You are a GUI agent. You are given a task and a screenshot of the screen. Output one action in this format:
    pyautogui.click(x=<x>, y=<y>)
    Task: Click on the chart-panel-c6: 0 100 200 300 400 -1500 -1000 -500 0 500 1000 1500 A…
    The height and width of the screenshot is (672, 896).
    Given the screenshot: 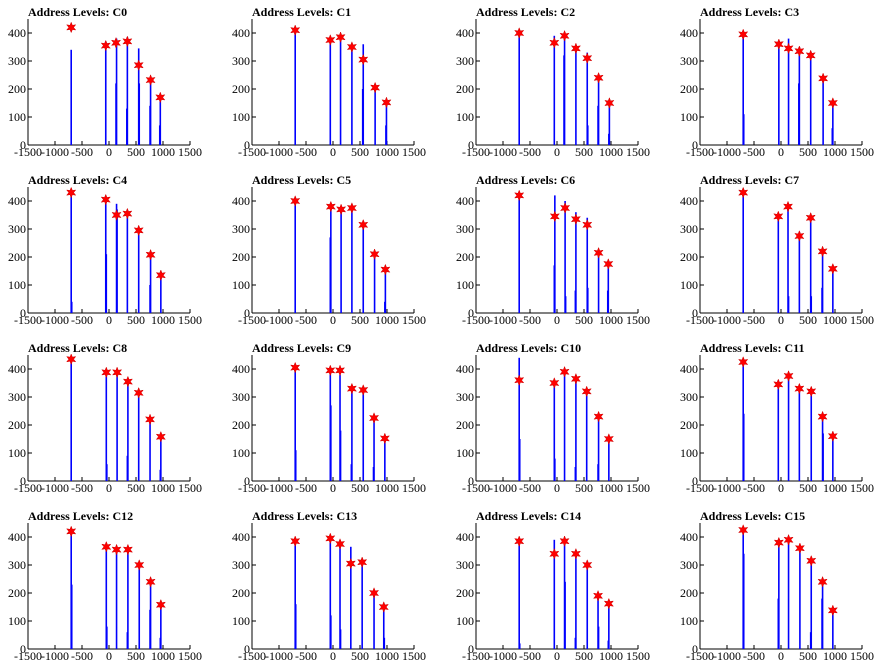 What is the action you would take?
    pyautogui.click(x=560, y=252)
    